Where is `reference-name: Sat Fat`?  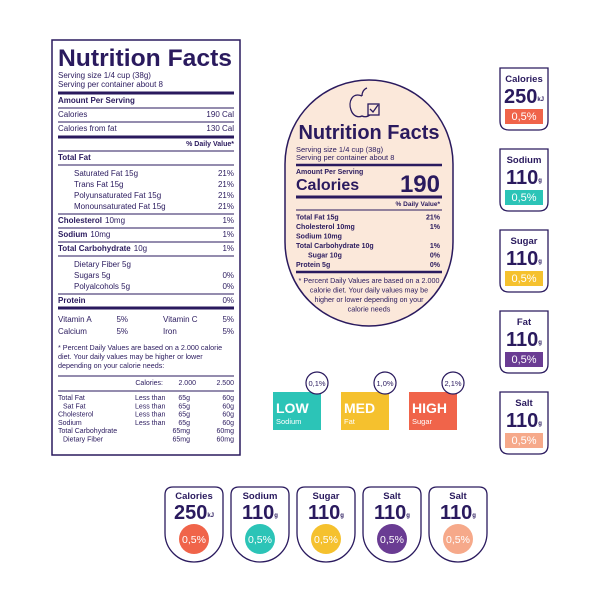 reference-name: Sat Fat is located at coordinates (74, 406).